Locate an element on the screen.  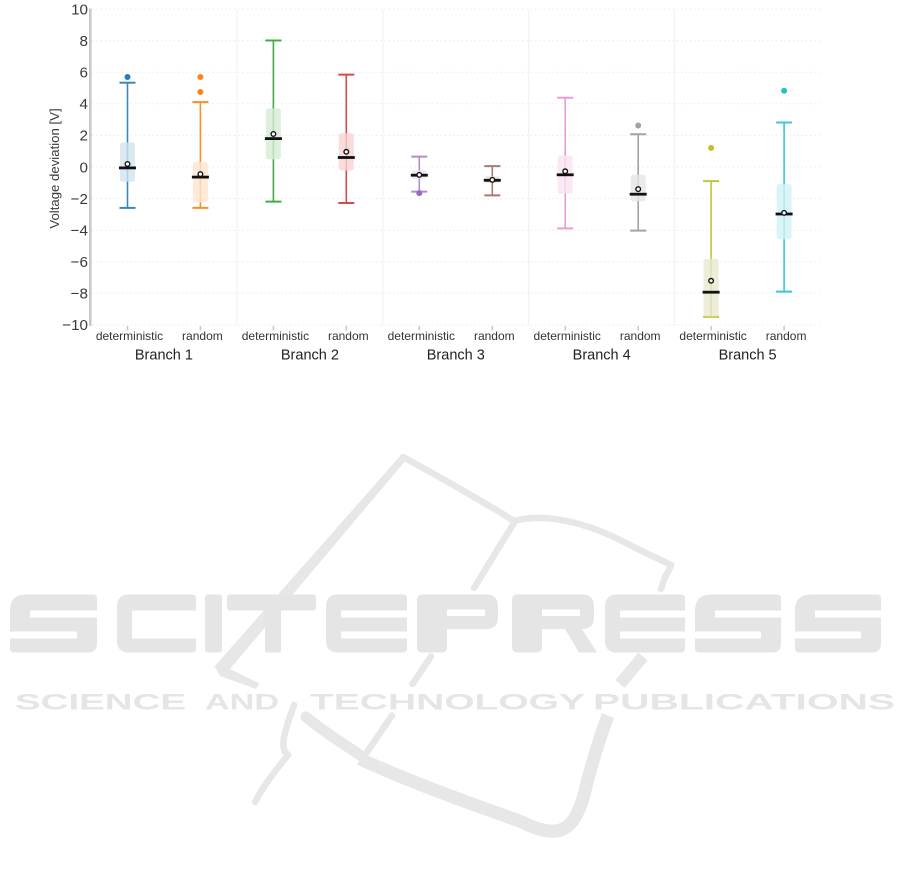
svg-text: 4 is located at coordinates (84, 104).